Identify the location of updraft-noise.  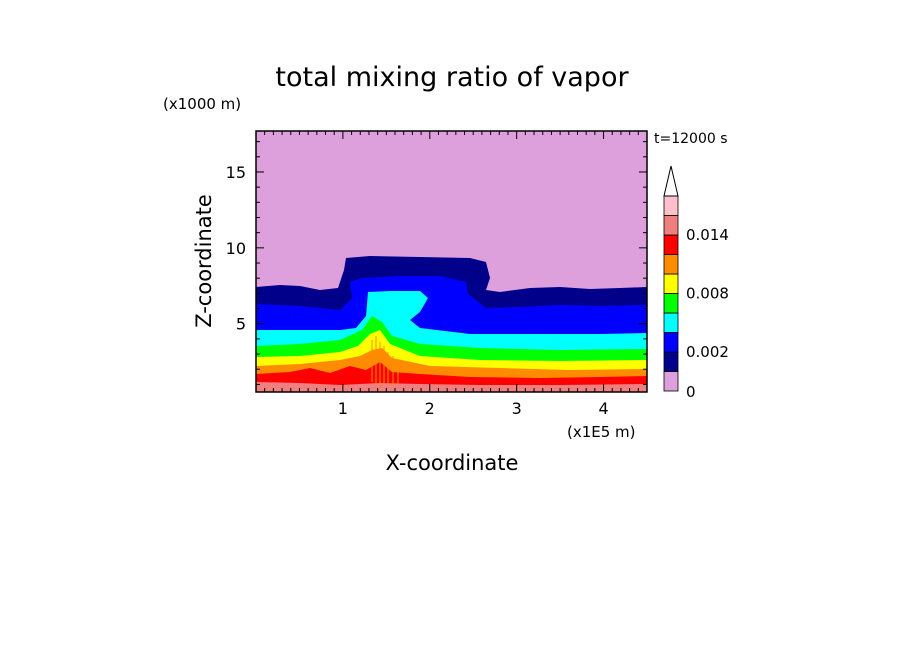
(385, 361).